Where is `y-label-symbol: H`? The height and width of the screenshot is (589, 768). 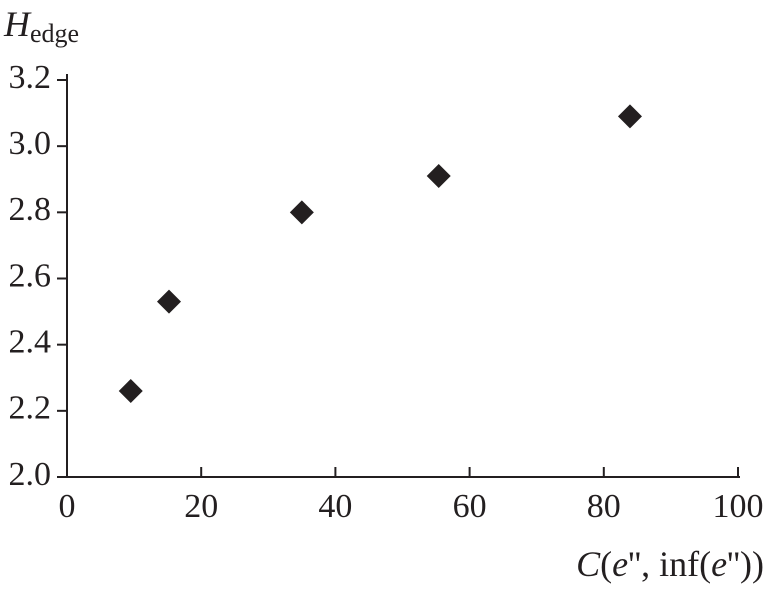
y-label-symbol: H is located at coordinates (17, 24).